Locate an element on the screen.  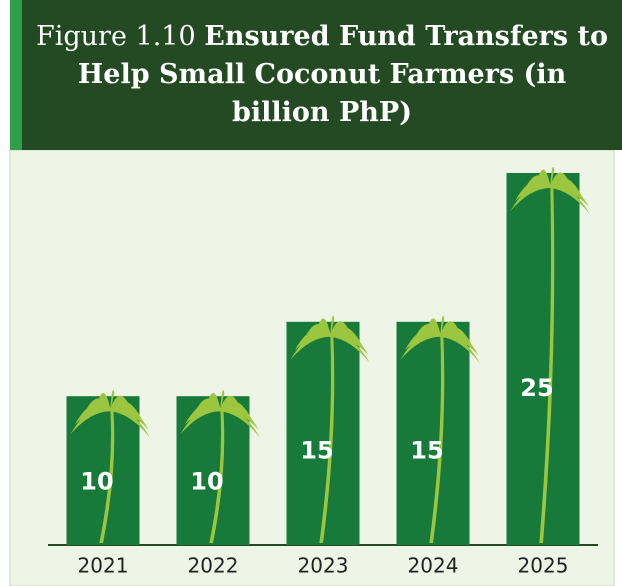
x-tick-label: 2021 is located at coordinates (103, 566).